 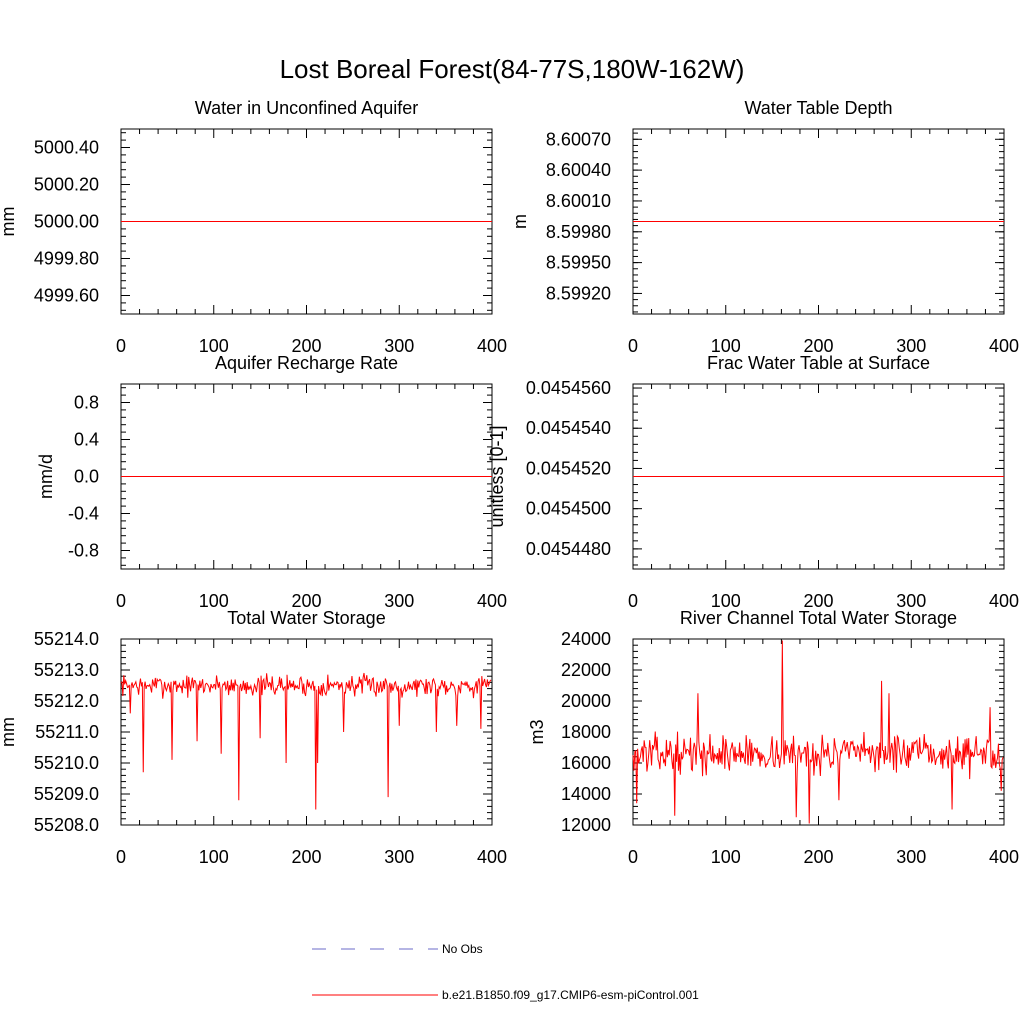 What do you see at coordinates (66, 701) in the screenshot?
I see `y-tick-label: 55212.0` at bounding box center [66, 701].